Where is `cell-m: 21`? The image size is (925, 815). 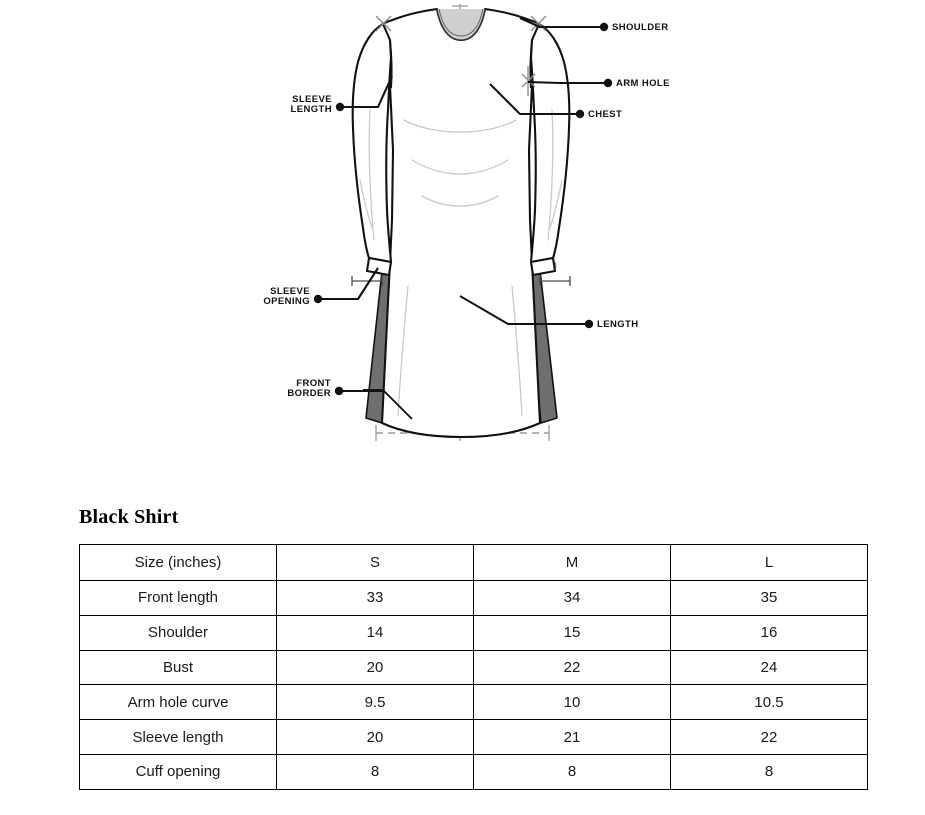 cell-m: 21 is located at coordinates (572, 737).